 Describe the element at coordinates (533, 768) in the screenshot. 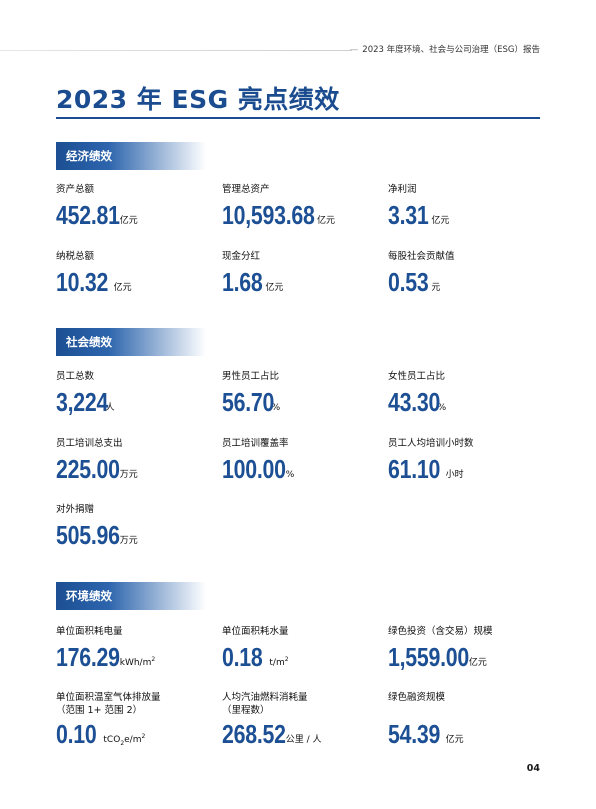

I see `page-number: 04` at that location.